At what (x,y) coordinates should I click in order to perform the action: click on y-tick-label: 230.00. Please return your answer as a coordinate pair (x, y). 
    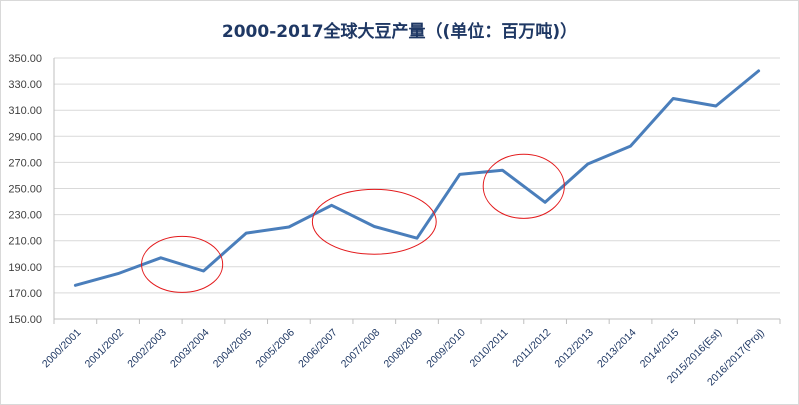
    Looking at the image, I should click on (25, 216).